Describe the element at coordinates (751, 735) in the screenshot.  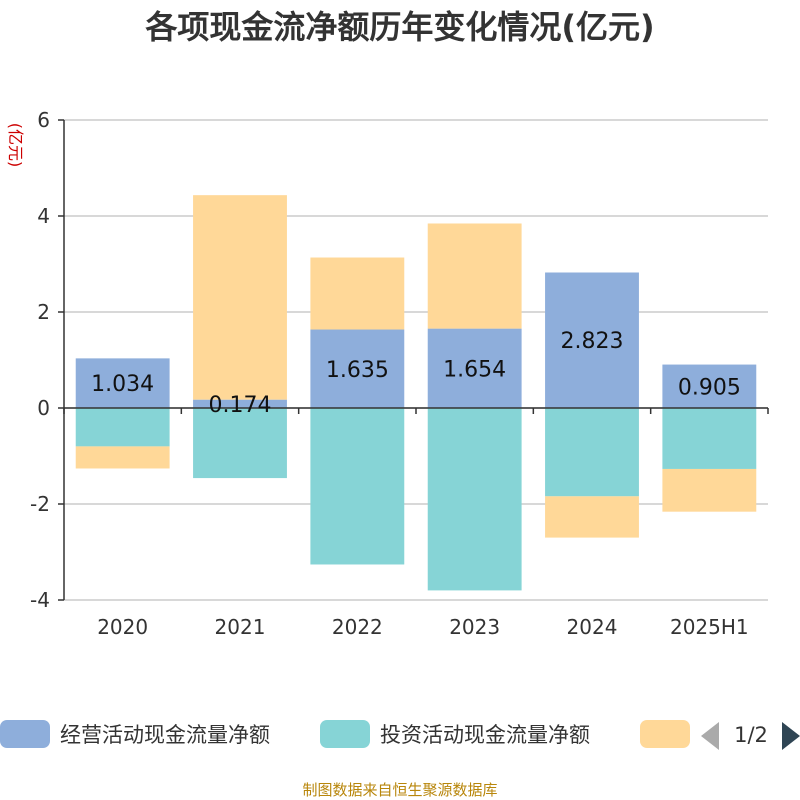
I see `legend-page-indicator: 1/2` at that location.